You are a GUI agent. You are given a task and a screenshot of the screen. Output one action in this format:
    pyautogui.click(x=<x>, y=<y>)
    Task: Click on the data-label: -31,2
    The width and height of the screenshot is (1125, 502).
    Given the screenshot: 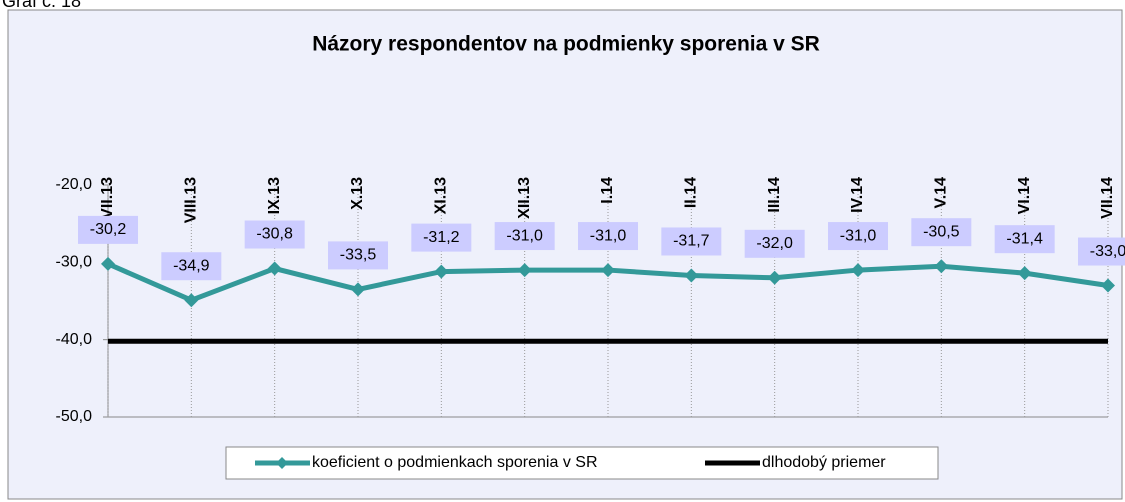 What is the action you would take?
    pyautogui.click(x=441, y=237)
    